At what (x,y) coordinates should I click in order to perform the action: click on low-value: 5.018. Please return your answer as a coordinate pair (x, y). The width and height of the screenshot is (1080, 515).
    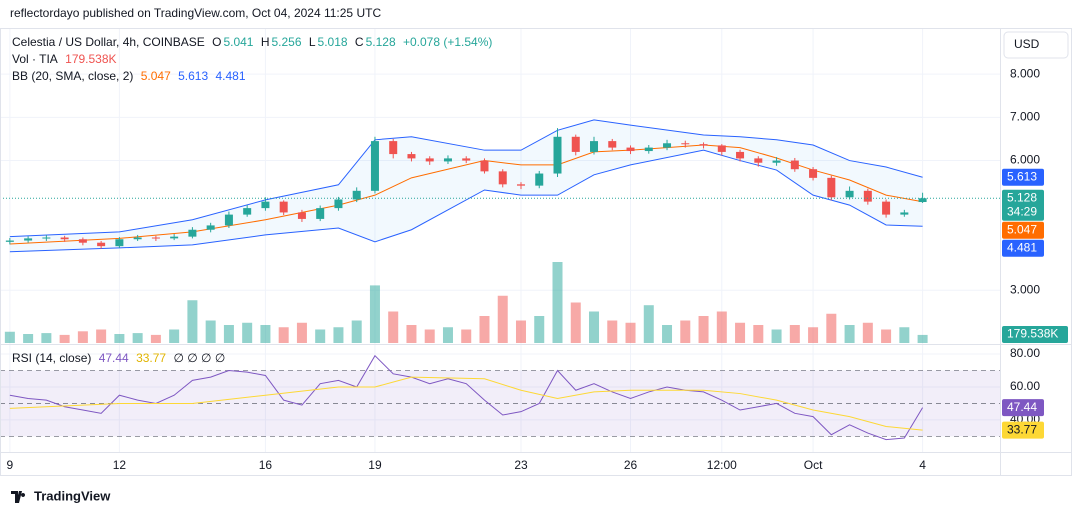
    Looking at the image, I should click on (332, 42).